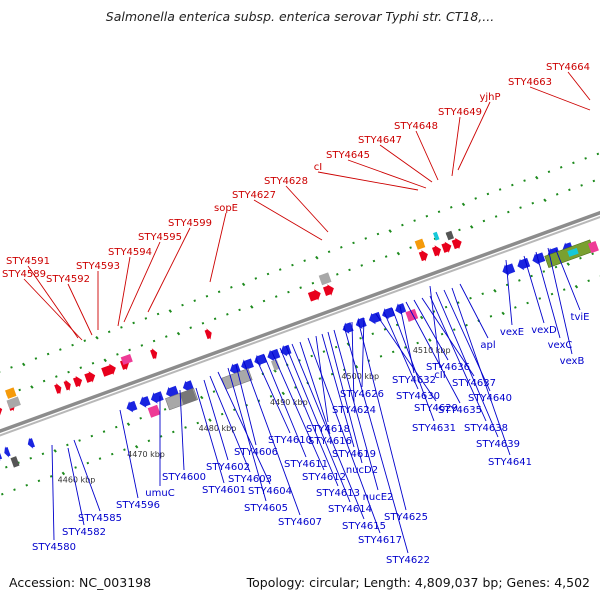  What do you see at coordinates (362, 394) in the screenshot?
I see `reverse-gene-label: STY4626` at bounding box center [362, 394].